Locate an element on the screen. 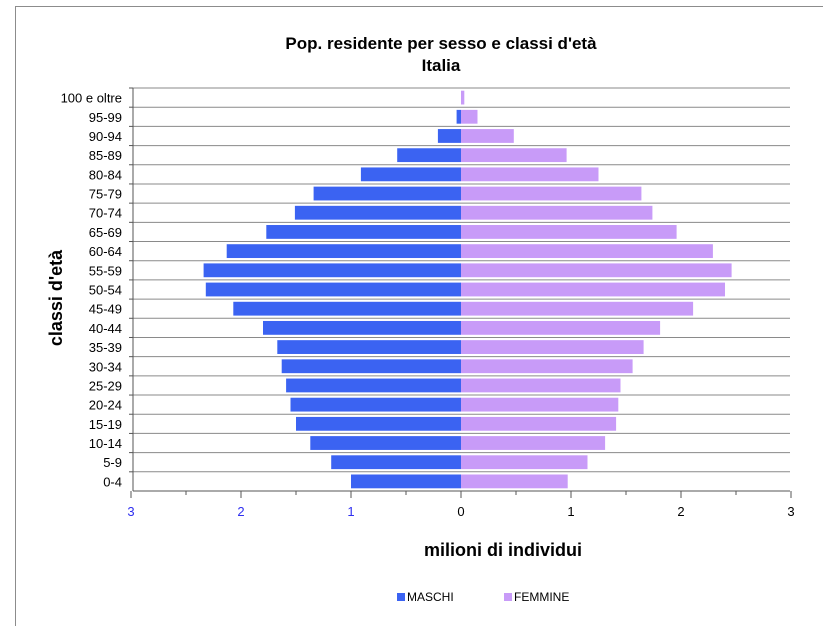  y-tick-label: 10-14 is located at coordinates (105, 443).